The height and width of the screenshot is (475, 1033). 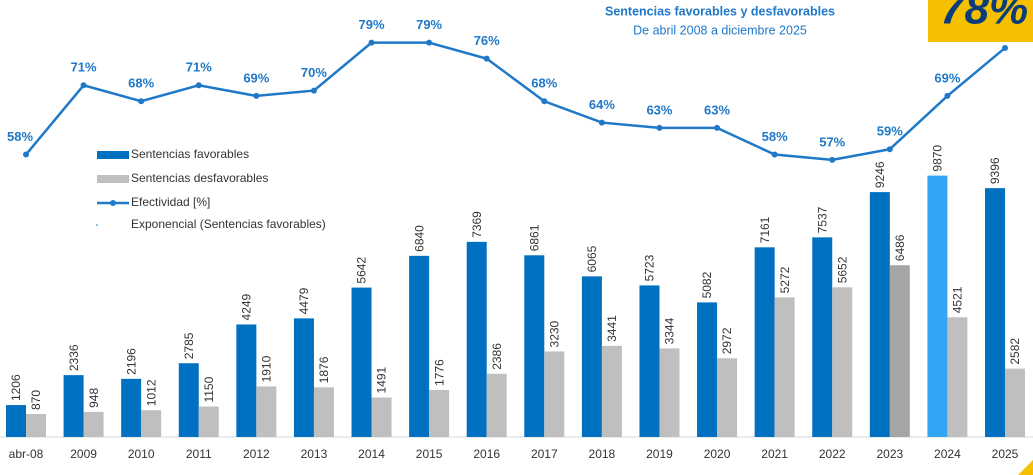 What do you see at coordinates (947, 454) in the screenshot?
I see `x-tick-label: 2024` at bounding box center [947, 454].